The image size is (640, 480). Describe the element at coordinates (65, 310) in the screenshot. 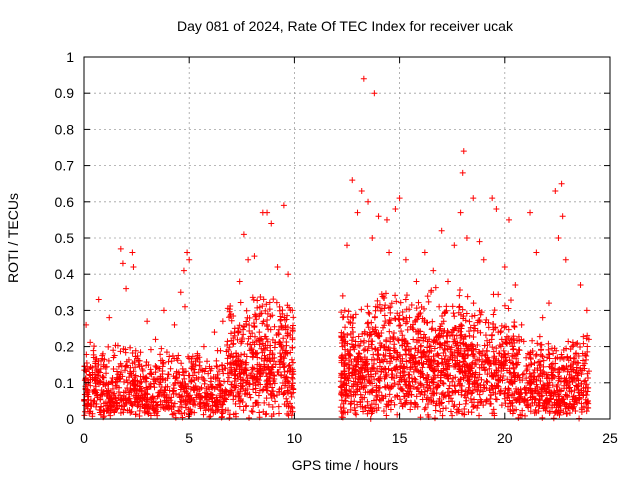

I see `y-tick-label: 0.3` at that location.